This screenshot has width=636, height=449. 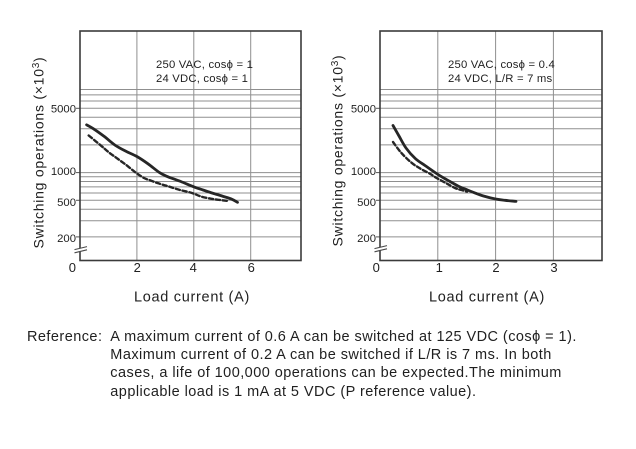 What do you see at coordinates (251, 267) in the screenshot?
I see `svg-text: 6` at bounding box center [251, 267].